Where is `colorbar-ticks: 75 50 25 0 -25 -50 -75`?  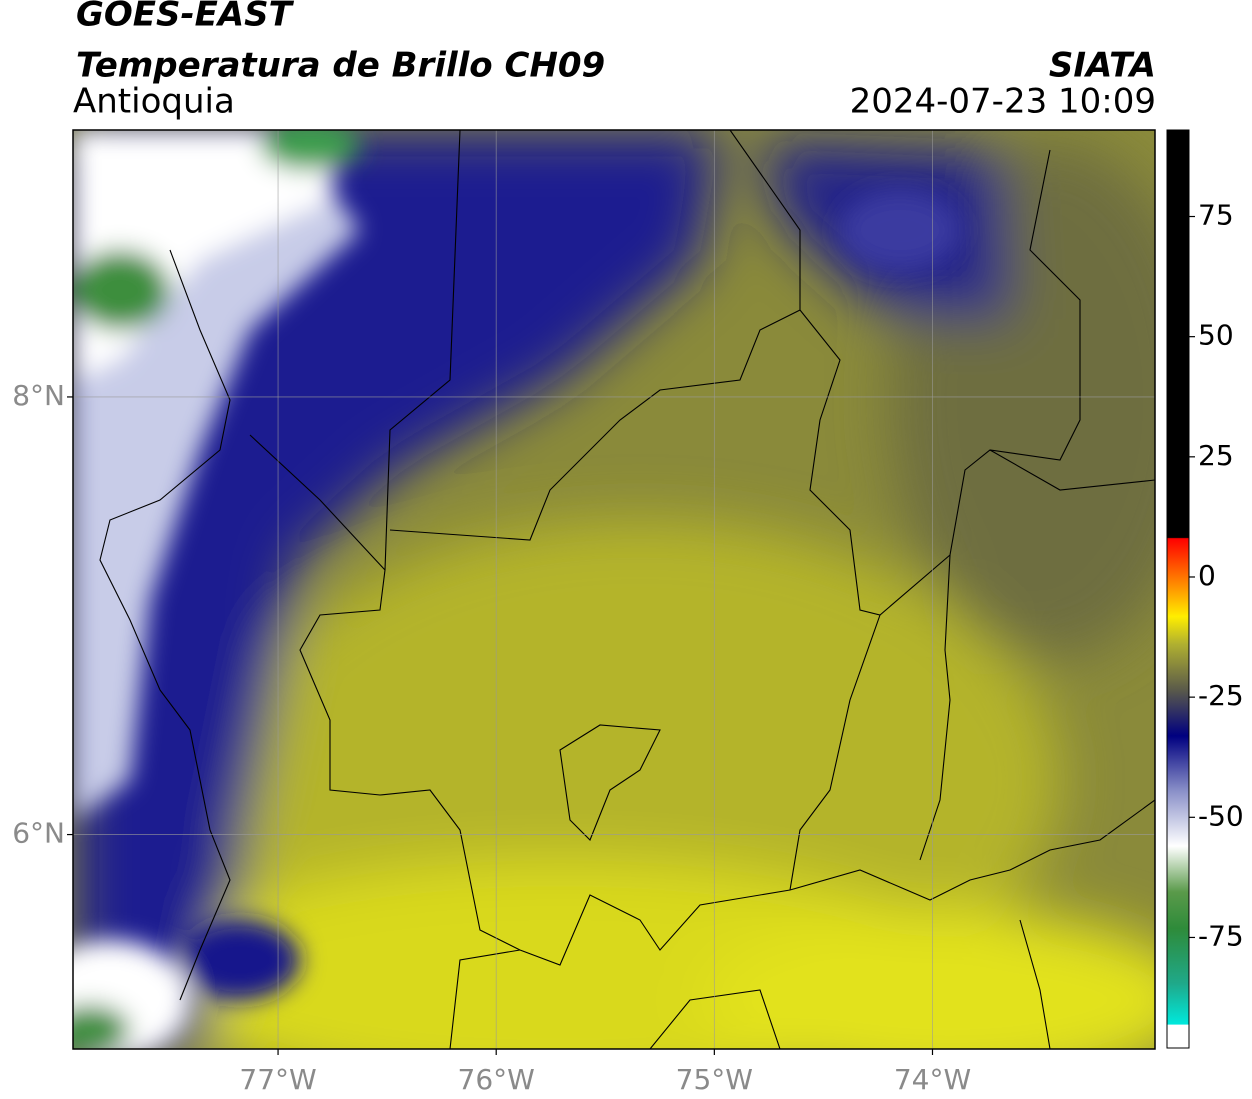 colorbar-ticks: 75 50 25 0 -25 -50 -75 is located at coordinates (1216, 575).